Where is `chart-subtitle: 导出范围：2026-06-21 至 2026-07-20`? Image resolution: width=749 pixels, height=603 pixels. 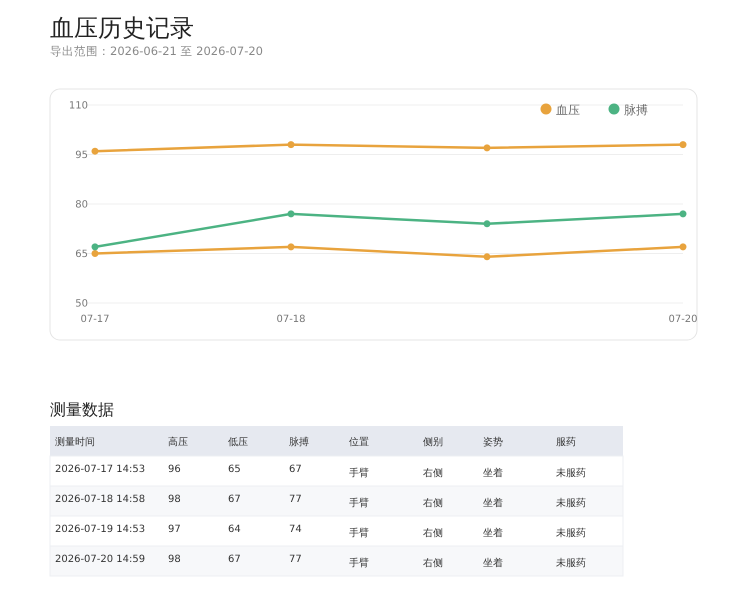 chart-subtitle: 导出范围：2026-06-21 至 2026-07-20 is located at coordinates (156, 51).